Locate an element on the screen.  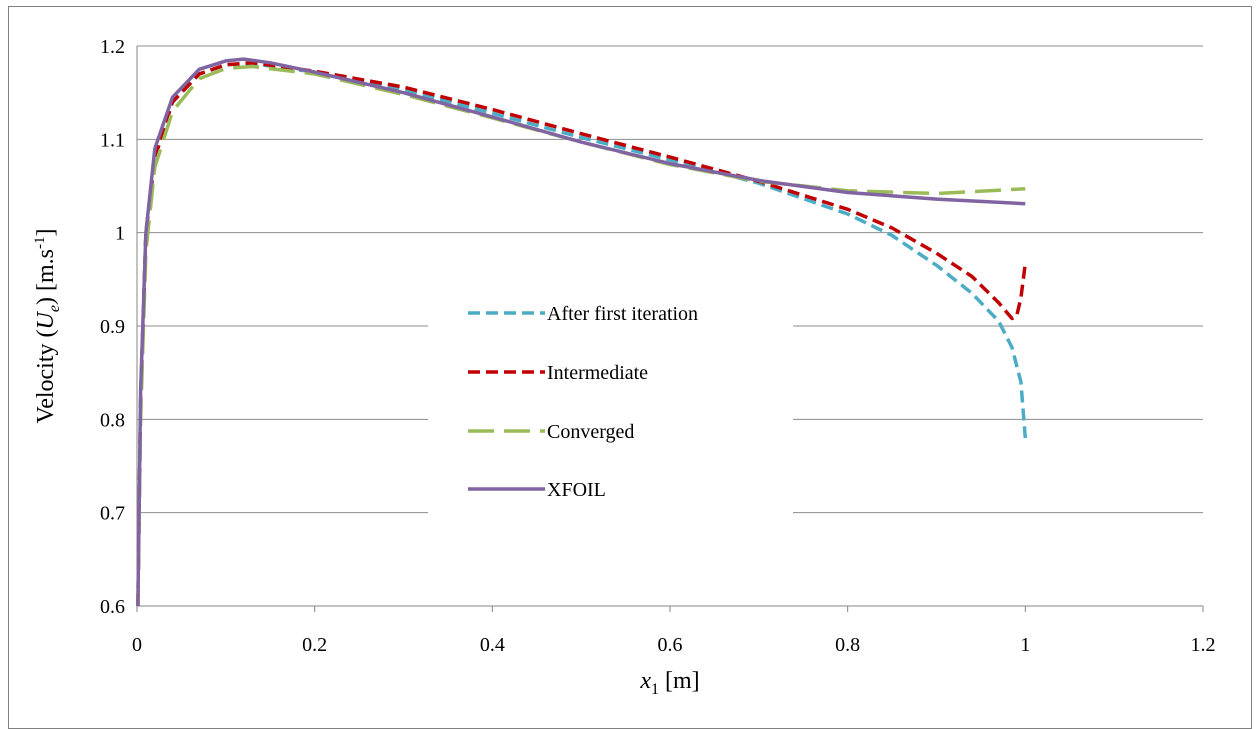
y-tick-label: 0.7 is located at coordinates (112, 514).